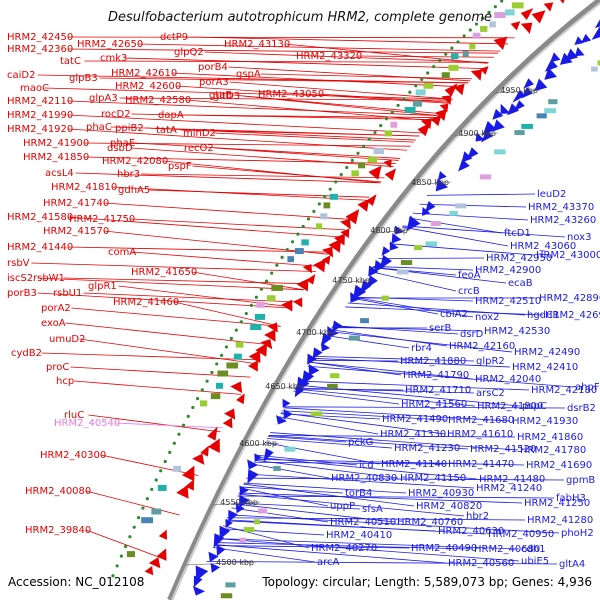 This screenshot has width=600, height=600. I want to click on forward-gene-label: HRM2_41920, so click(40, 129).